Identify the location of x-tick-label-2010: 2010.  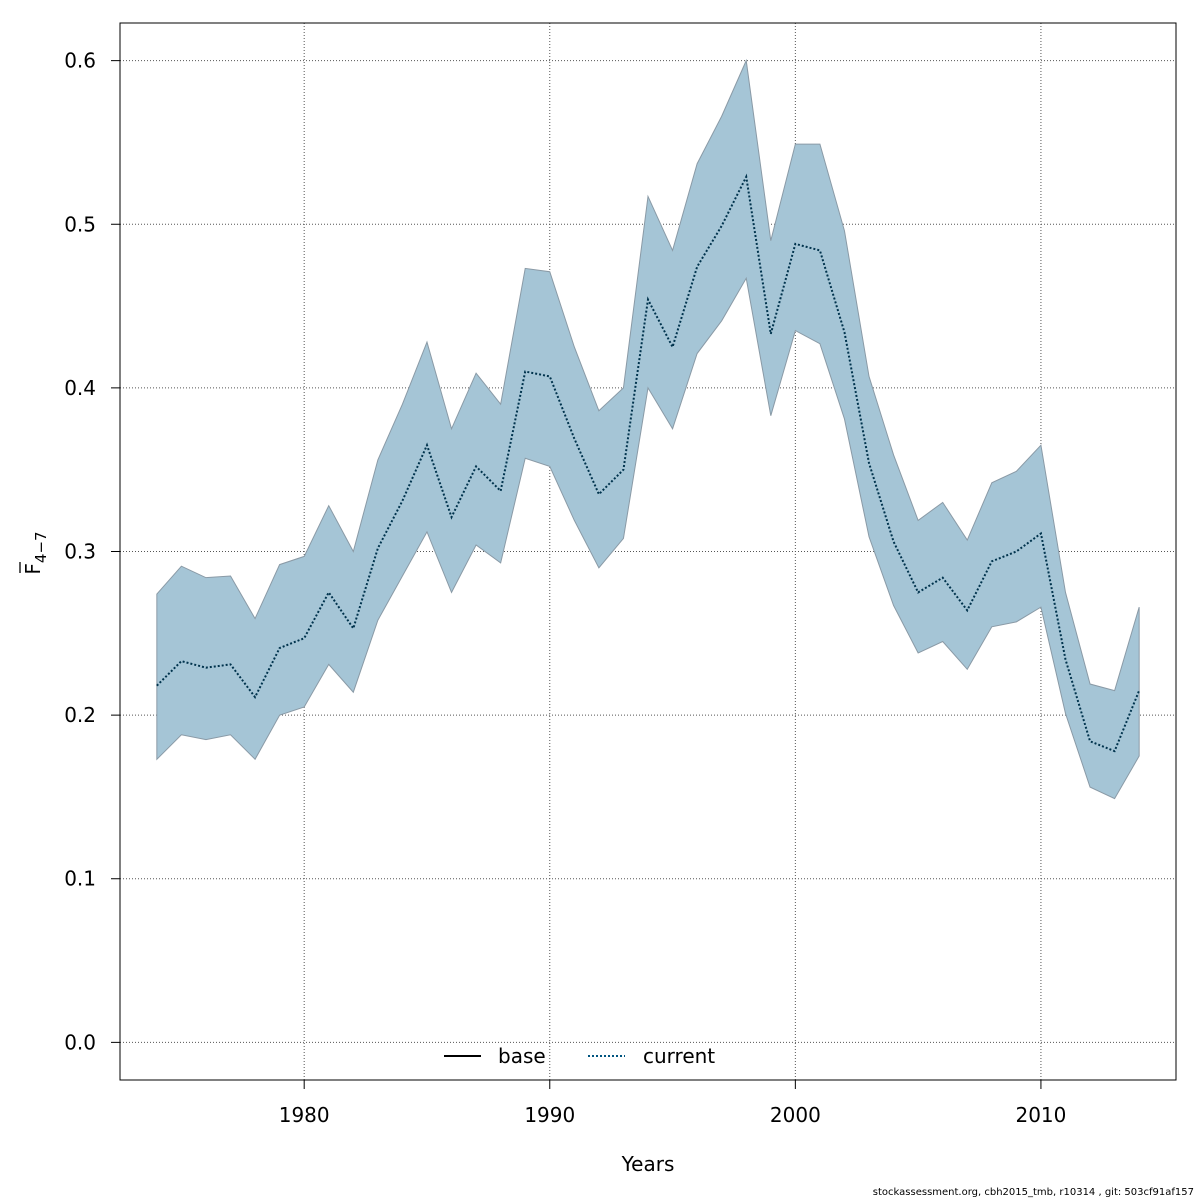
(1040, 1115).